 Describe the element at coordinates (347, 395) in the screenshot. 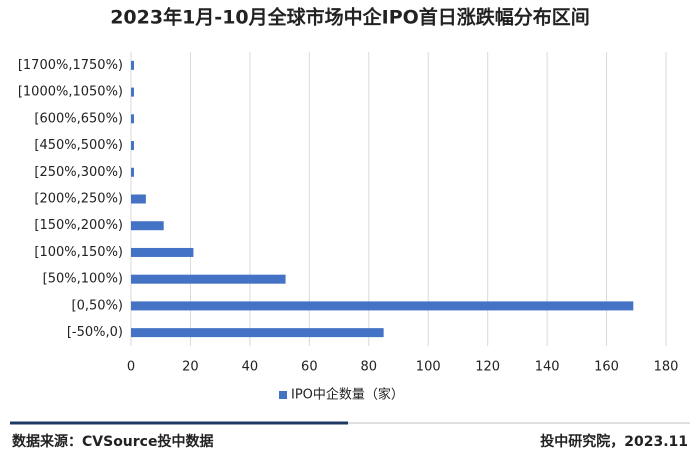

I see `legend-label: IPO中企数量（家）` at that location.